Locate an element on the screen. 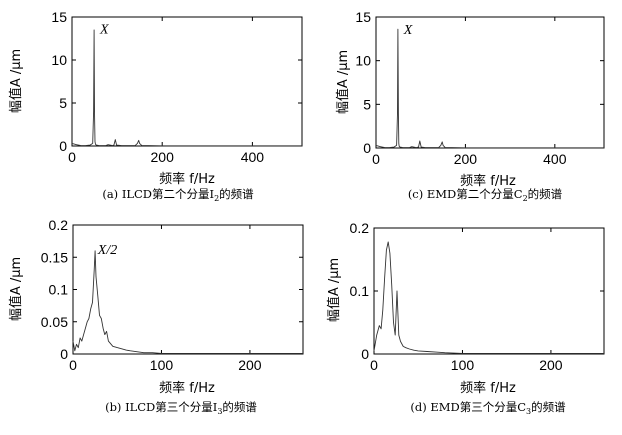 Image resolution: width=622 pixels, height=435 pixels. panel-caption: (a) ILCD第二个分量I2的频谱 is located at coordinates (178, 195).